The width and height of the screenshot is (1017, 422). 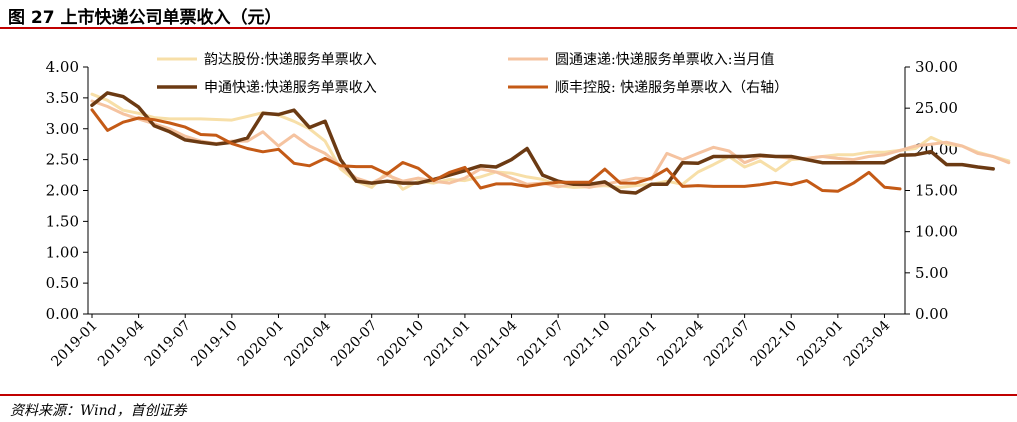 I want to click on footer-divider, so click(x=508, y=395).